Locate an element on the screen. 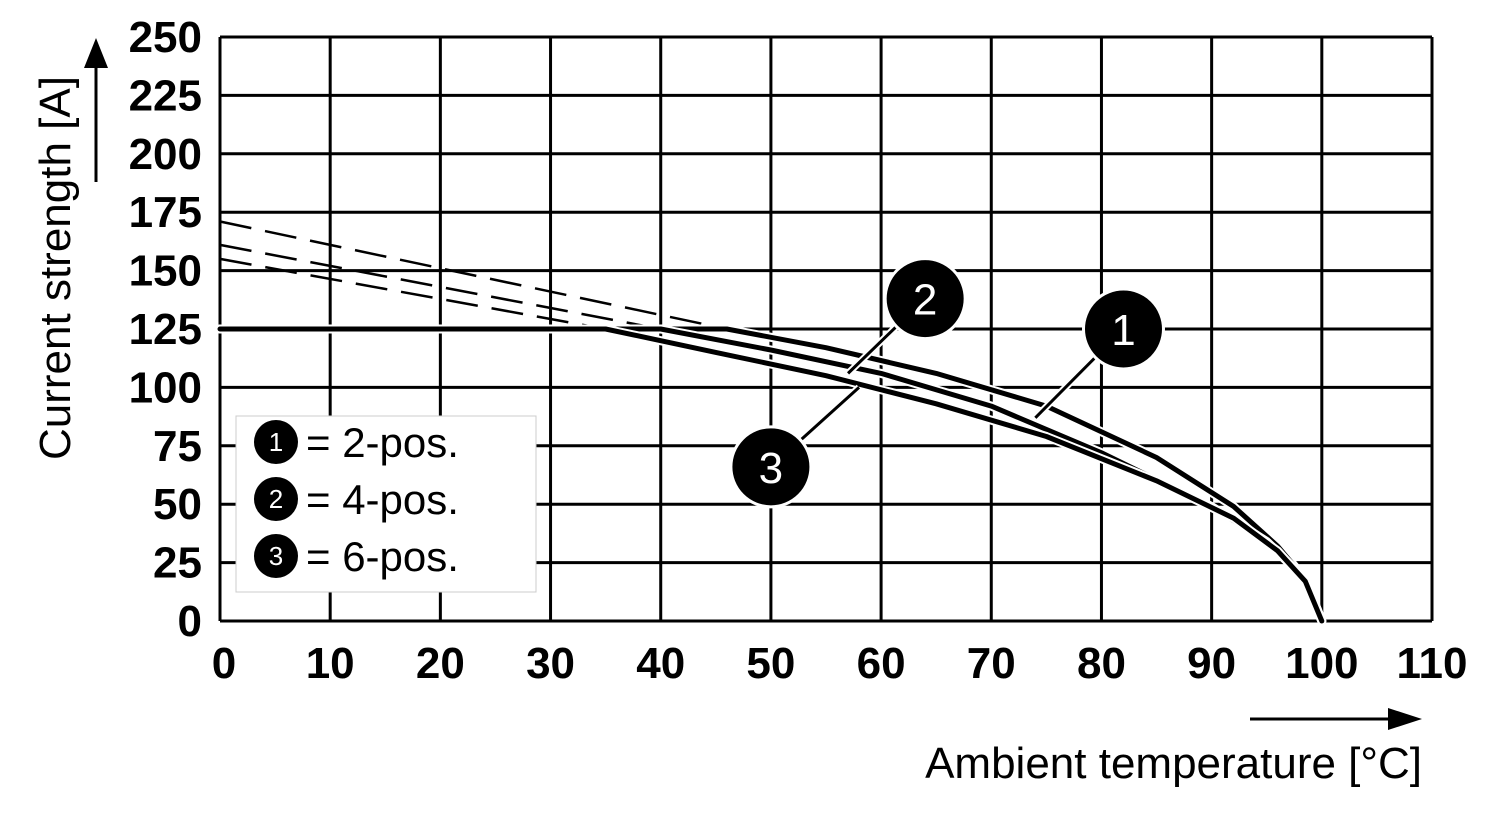 This screenshot has width=1500, height=820. x-tick-label-90: 90 is located at coordinates (1211, 663).